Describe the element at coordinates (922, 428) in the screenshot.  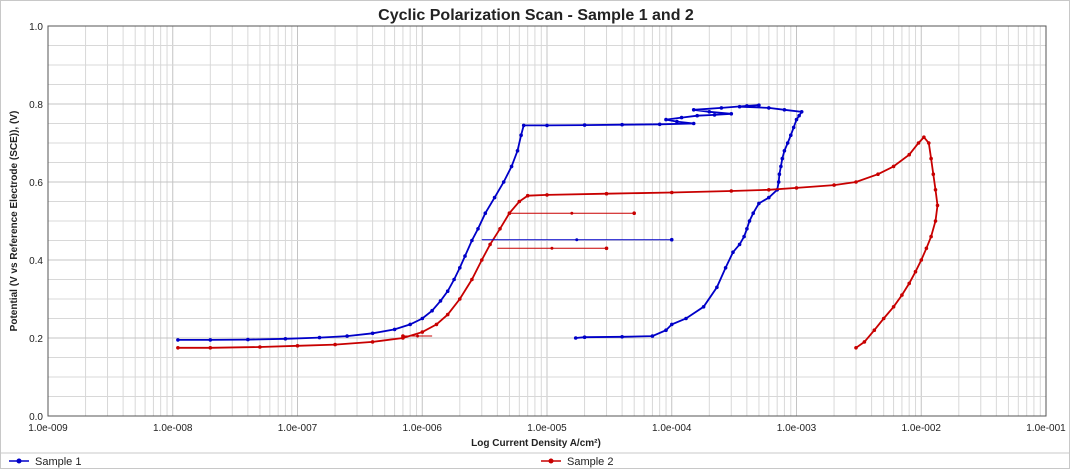
I see `x-tick-label: 1.0e-002` at that location.